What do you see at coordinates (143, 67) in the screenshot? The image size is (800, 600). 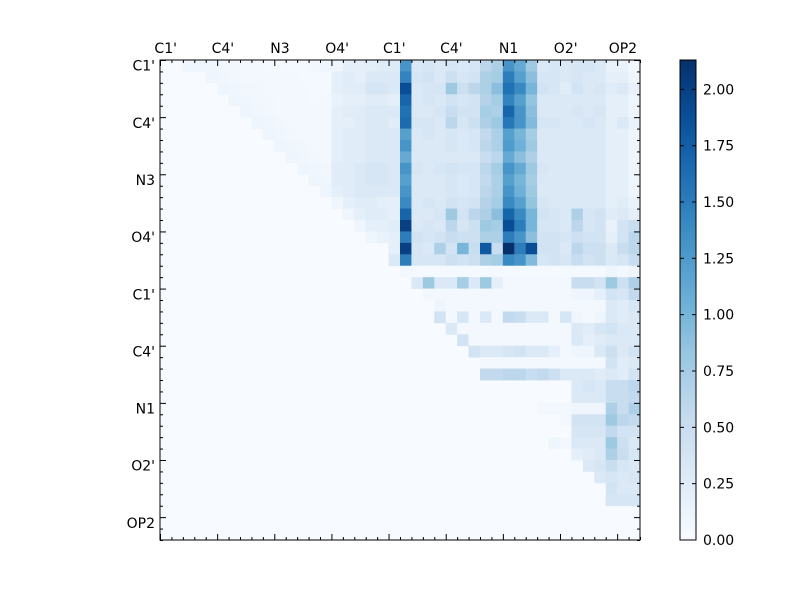 I see `y-tick-label: C1'` at bounding box center [143, 67].